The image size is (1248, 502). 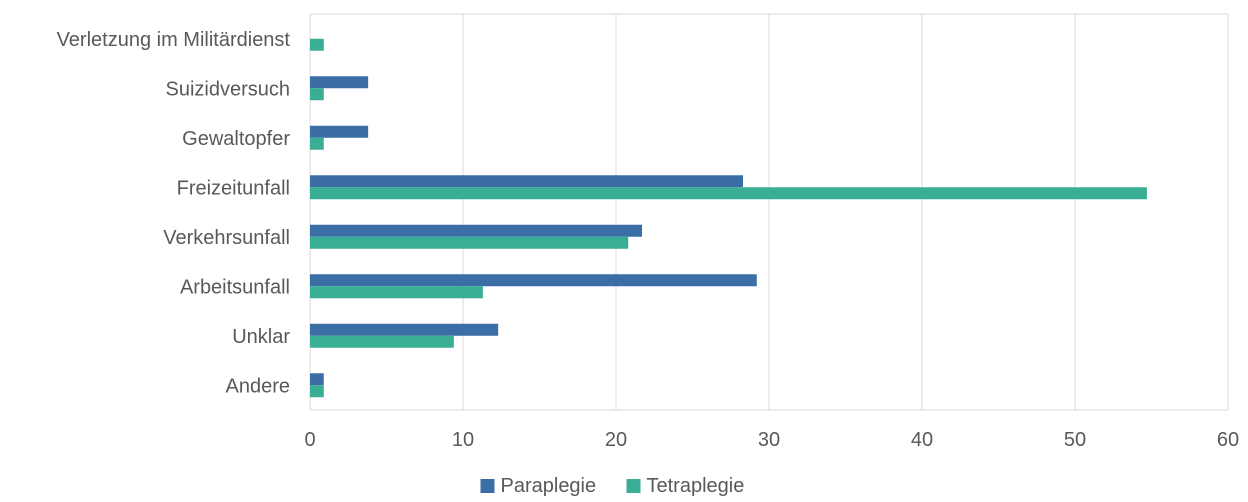 I want to click on legend-label: Tetraplegie, so click(x=696, y=486).